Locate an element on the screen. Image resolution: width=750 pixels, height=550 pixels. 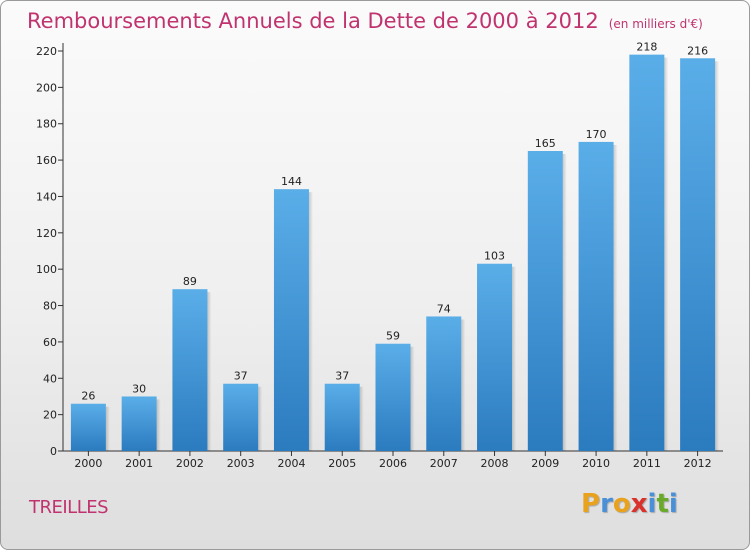
bar-value-label: 59 is located at coordinates (393, 336).